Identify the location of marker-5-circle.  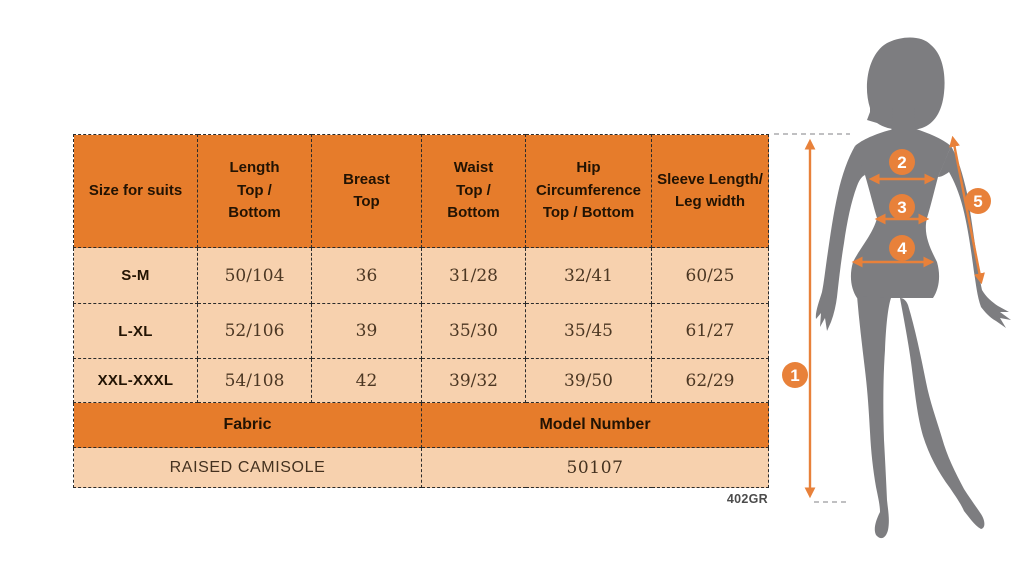
(978, 201).